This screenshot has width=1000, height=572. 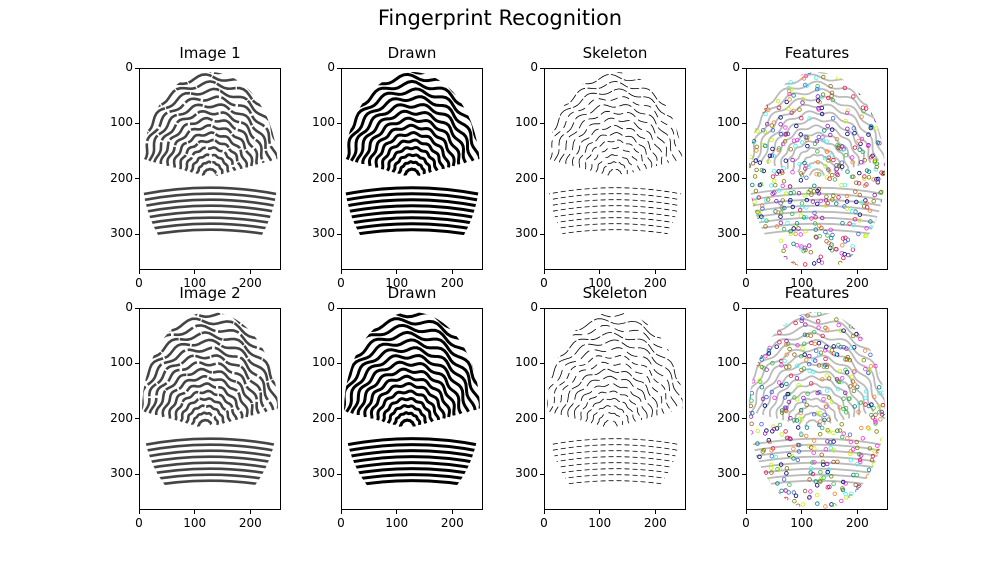 What do you see at coordinates (210, 169) in the screenshot?
I see `image-axes` at bounding box center [210, 169].